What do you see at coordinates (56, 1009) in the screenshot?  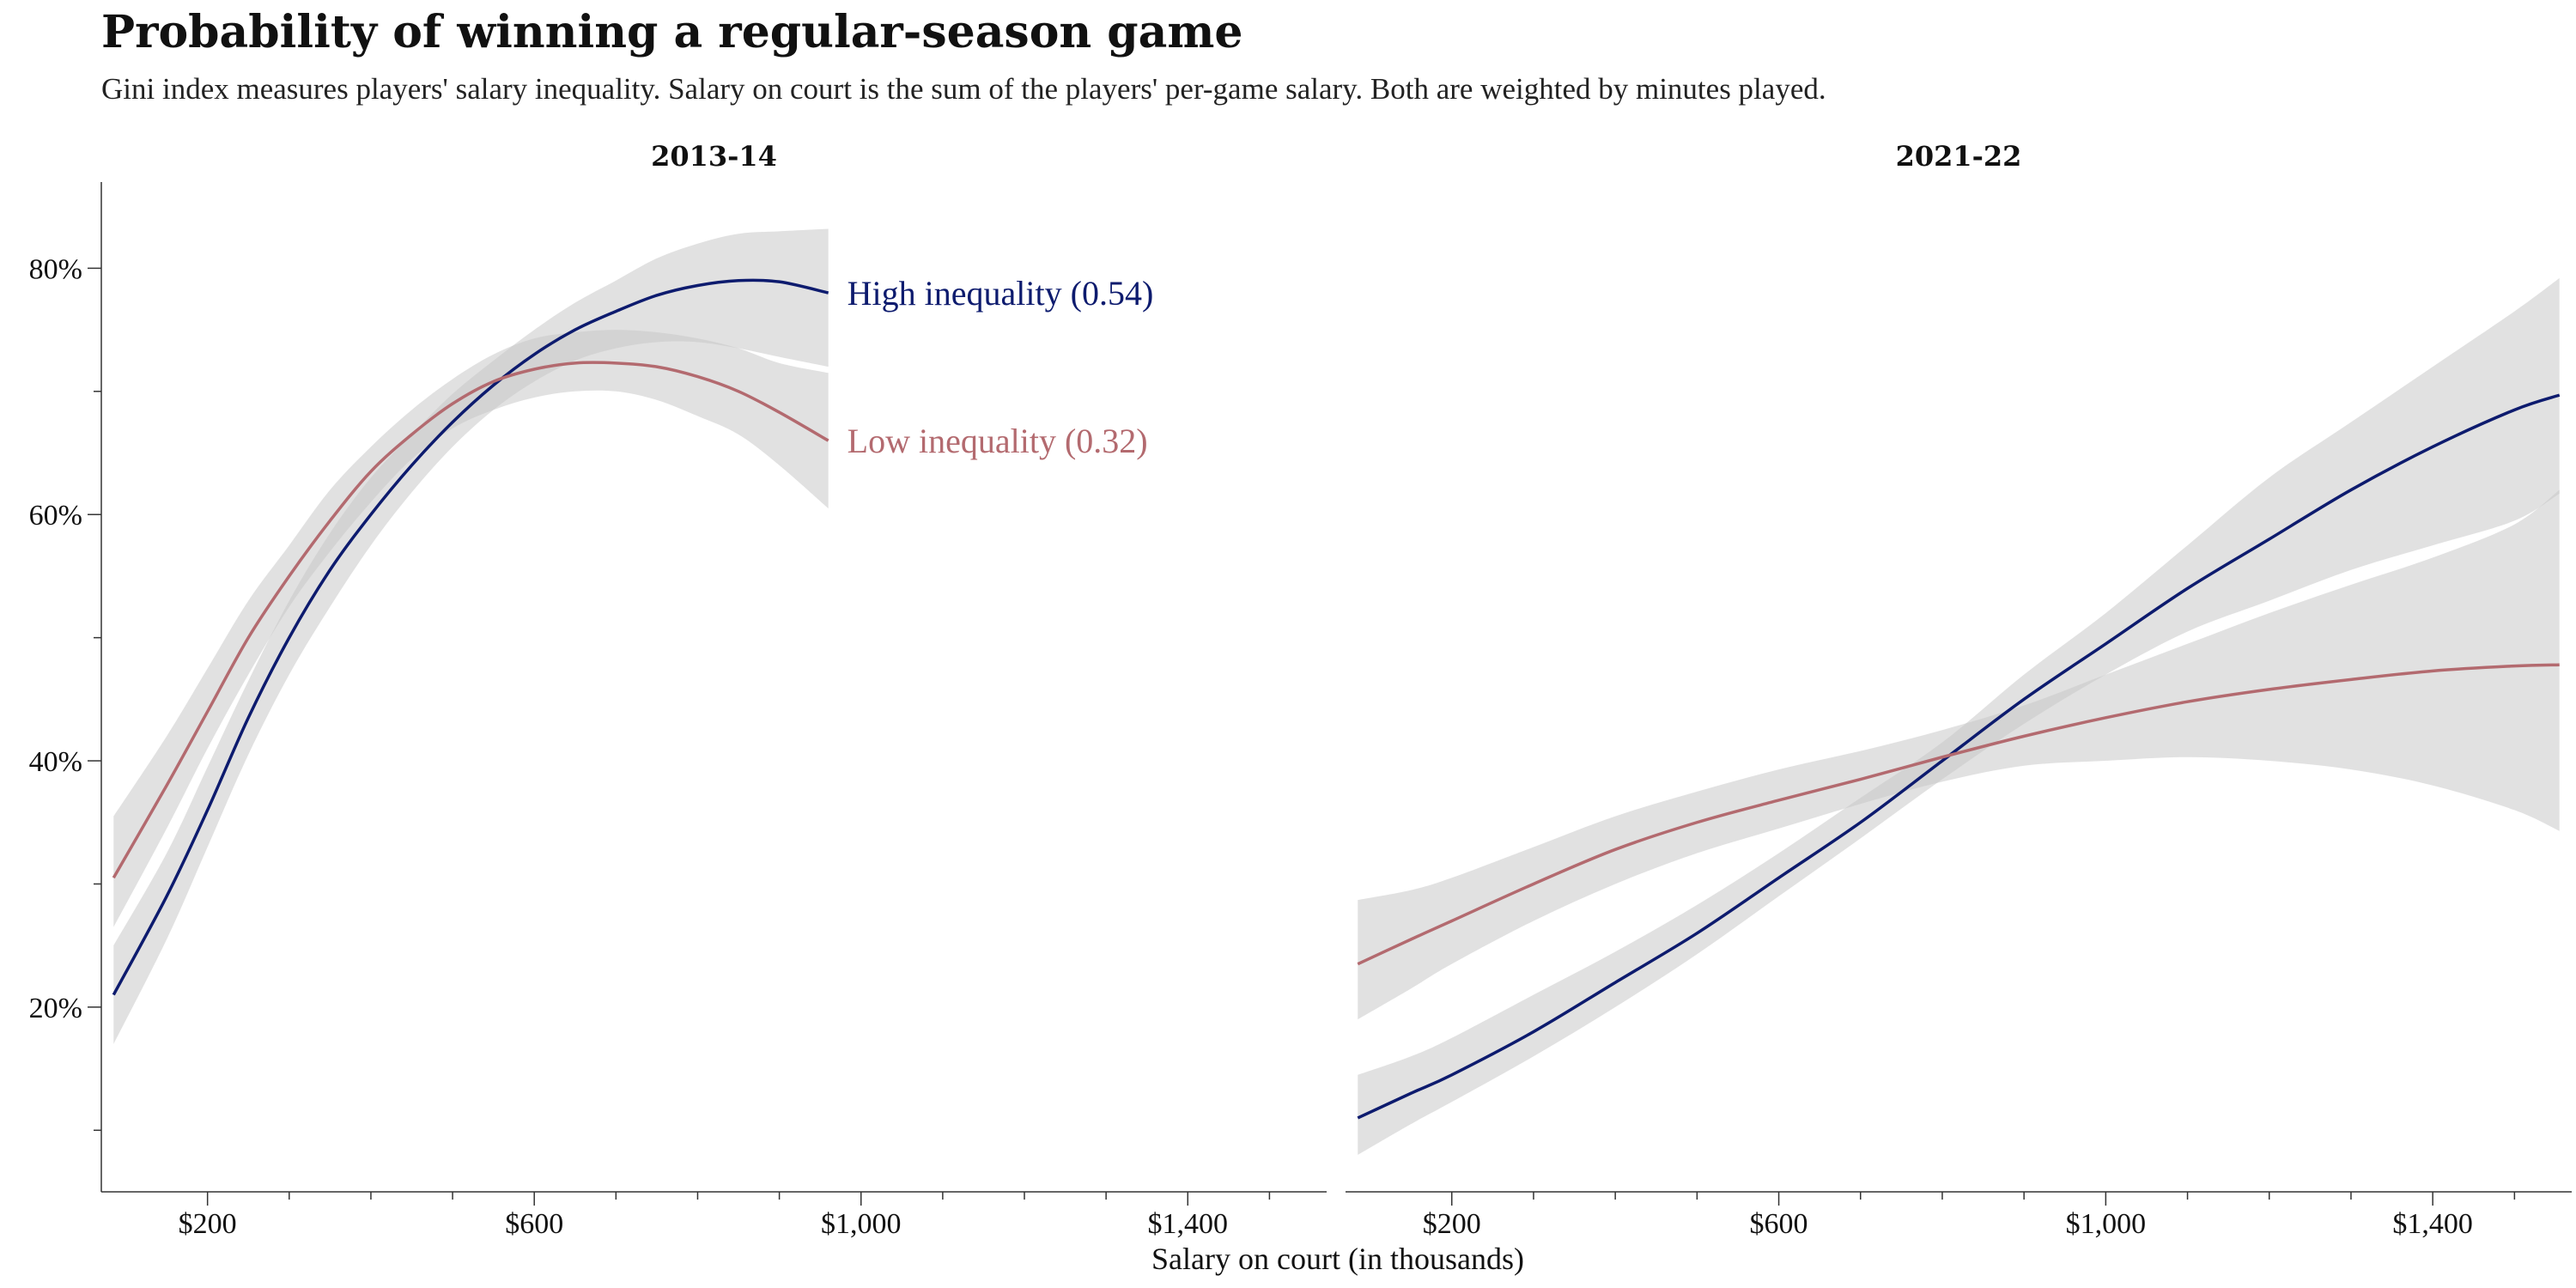 I see `y-tick-label: 20%` at bounding box center [56, 1009].